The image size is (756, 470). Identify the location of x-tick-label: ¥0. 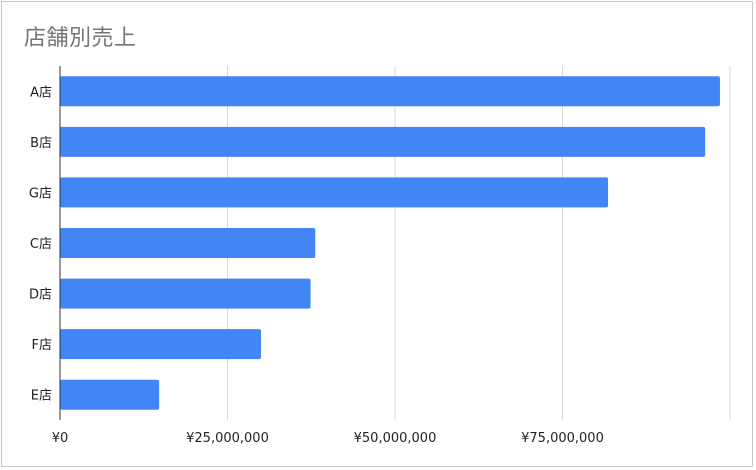
(60, 438).